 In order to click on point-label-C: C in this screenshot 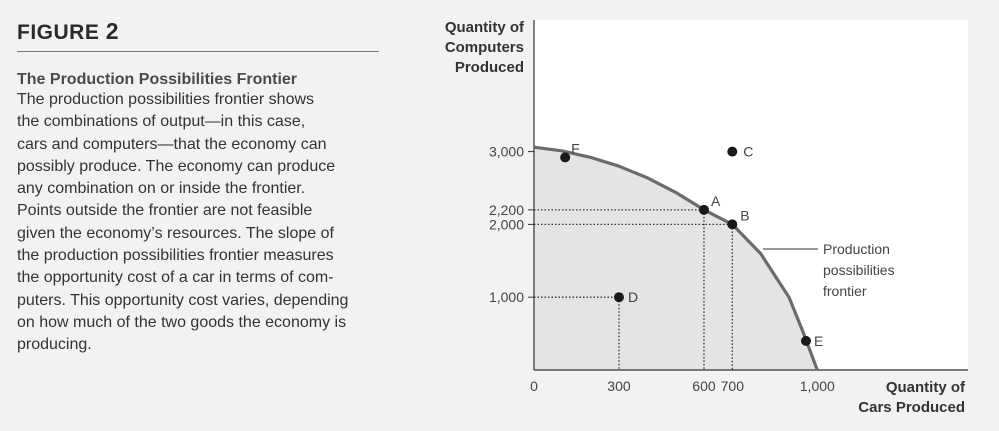, I will do `click(748, 152)`.